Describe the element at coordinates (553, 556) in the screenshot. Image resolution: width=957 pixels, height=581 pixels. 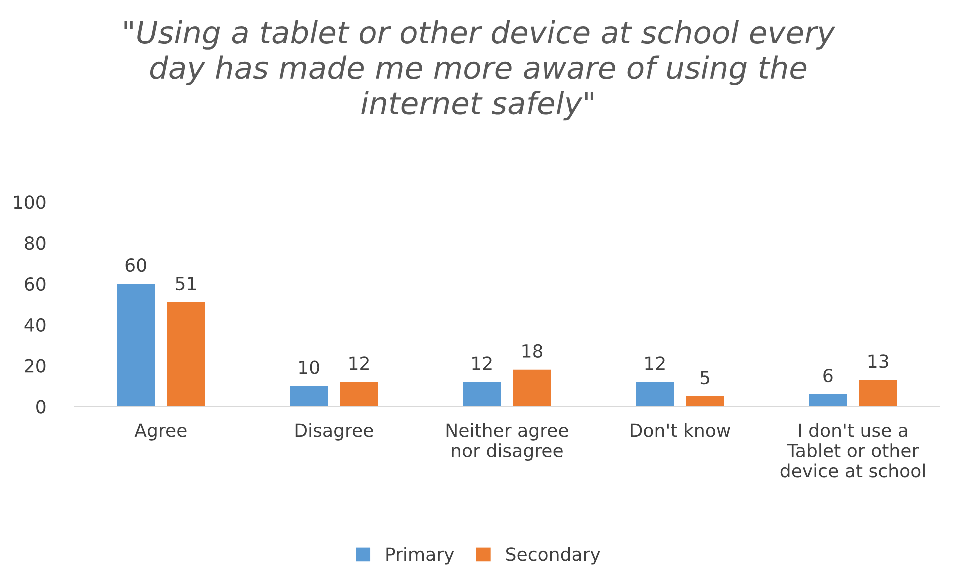
I see `legend-label: Secondary` at that location.